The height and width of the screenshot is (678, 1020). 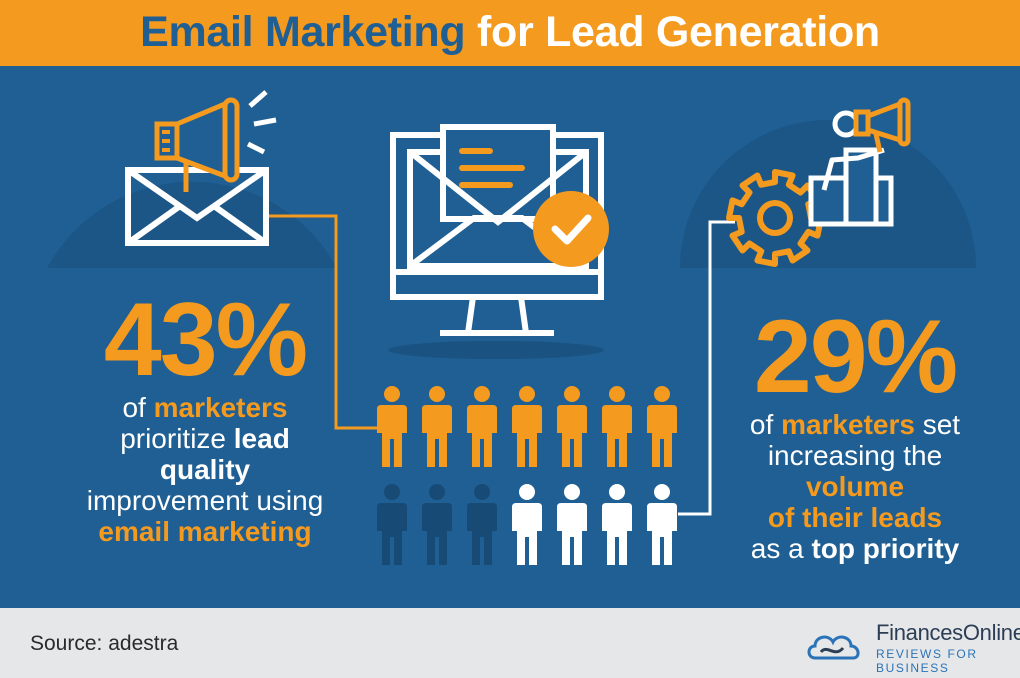 I want to click on left-line1-a: of, so click(x=138, y=407).